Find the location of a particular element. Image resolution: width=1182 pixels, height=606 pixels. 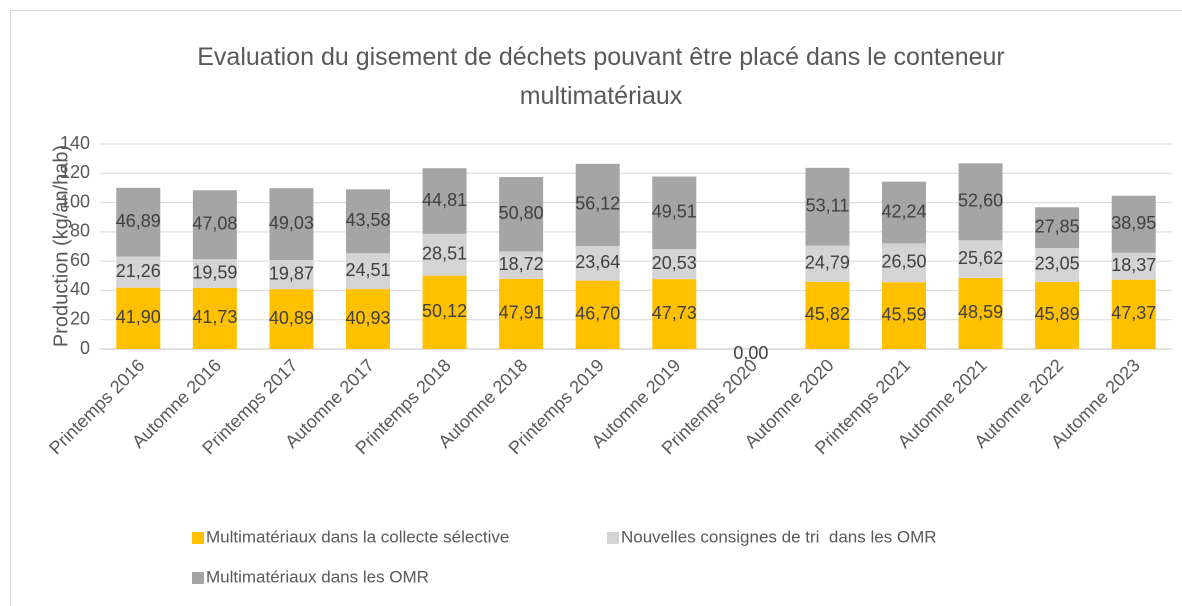

data-label: 53,11 is located at coordinates (828, 205).